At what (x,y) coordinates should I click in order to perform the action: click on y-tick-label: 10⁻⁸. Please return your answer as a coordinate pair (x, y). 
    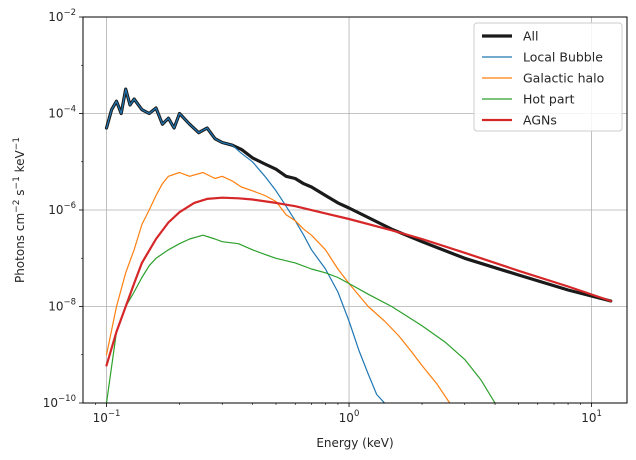
    Looking at the image, I should click on (62, 306).